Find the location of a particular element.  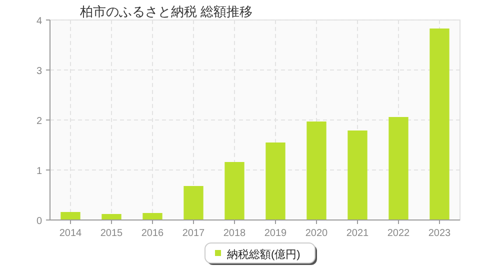

x-tick-label: 2014 is located at coordinates (70, 233).